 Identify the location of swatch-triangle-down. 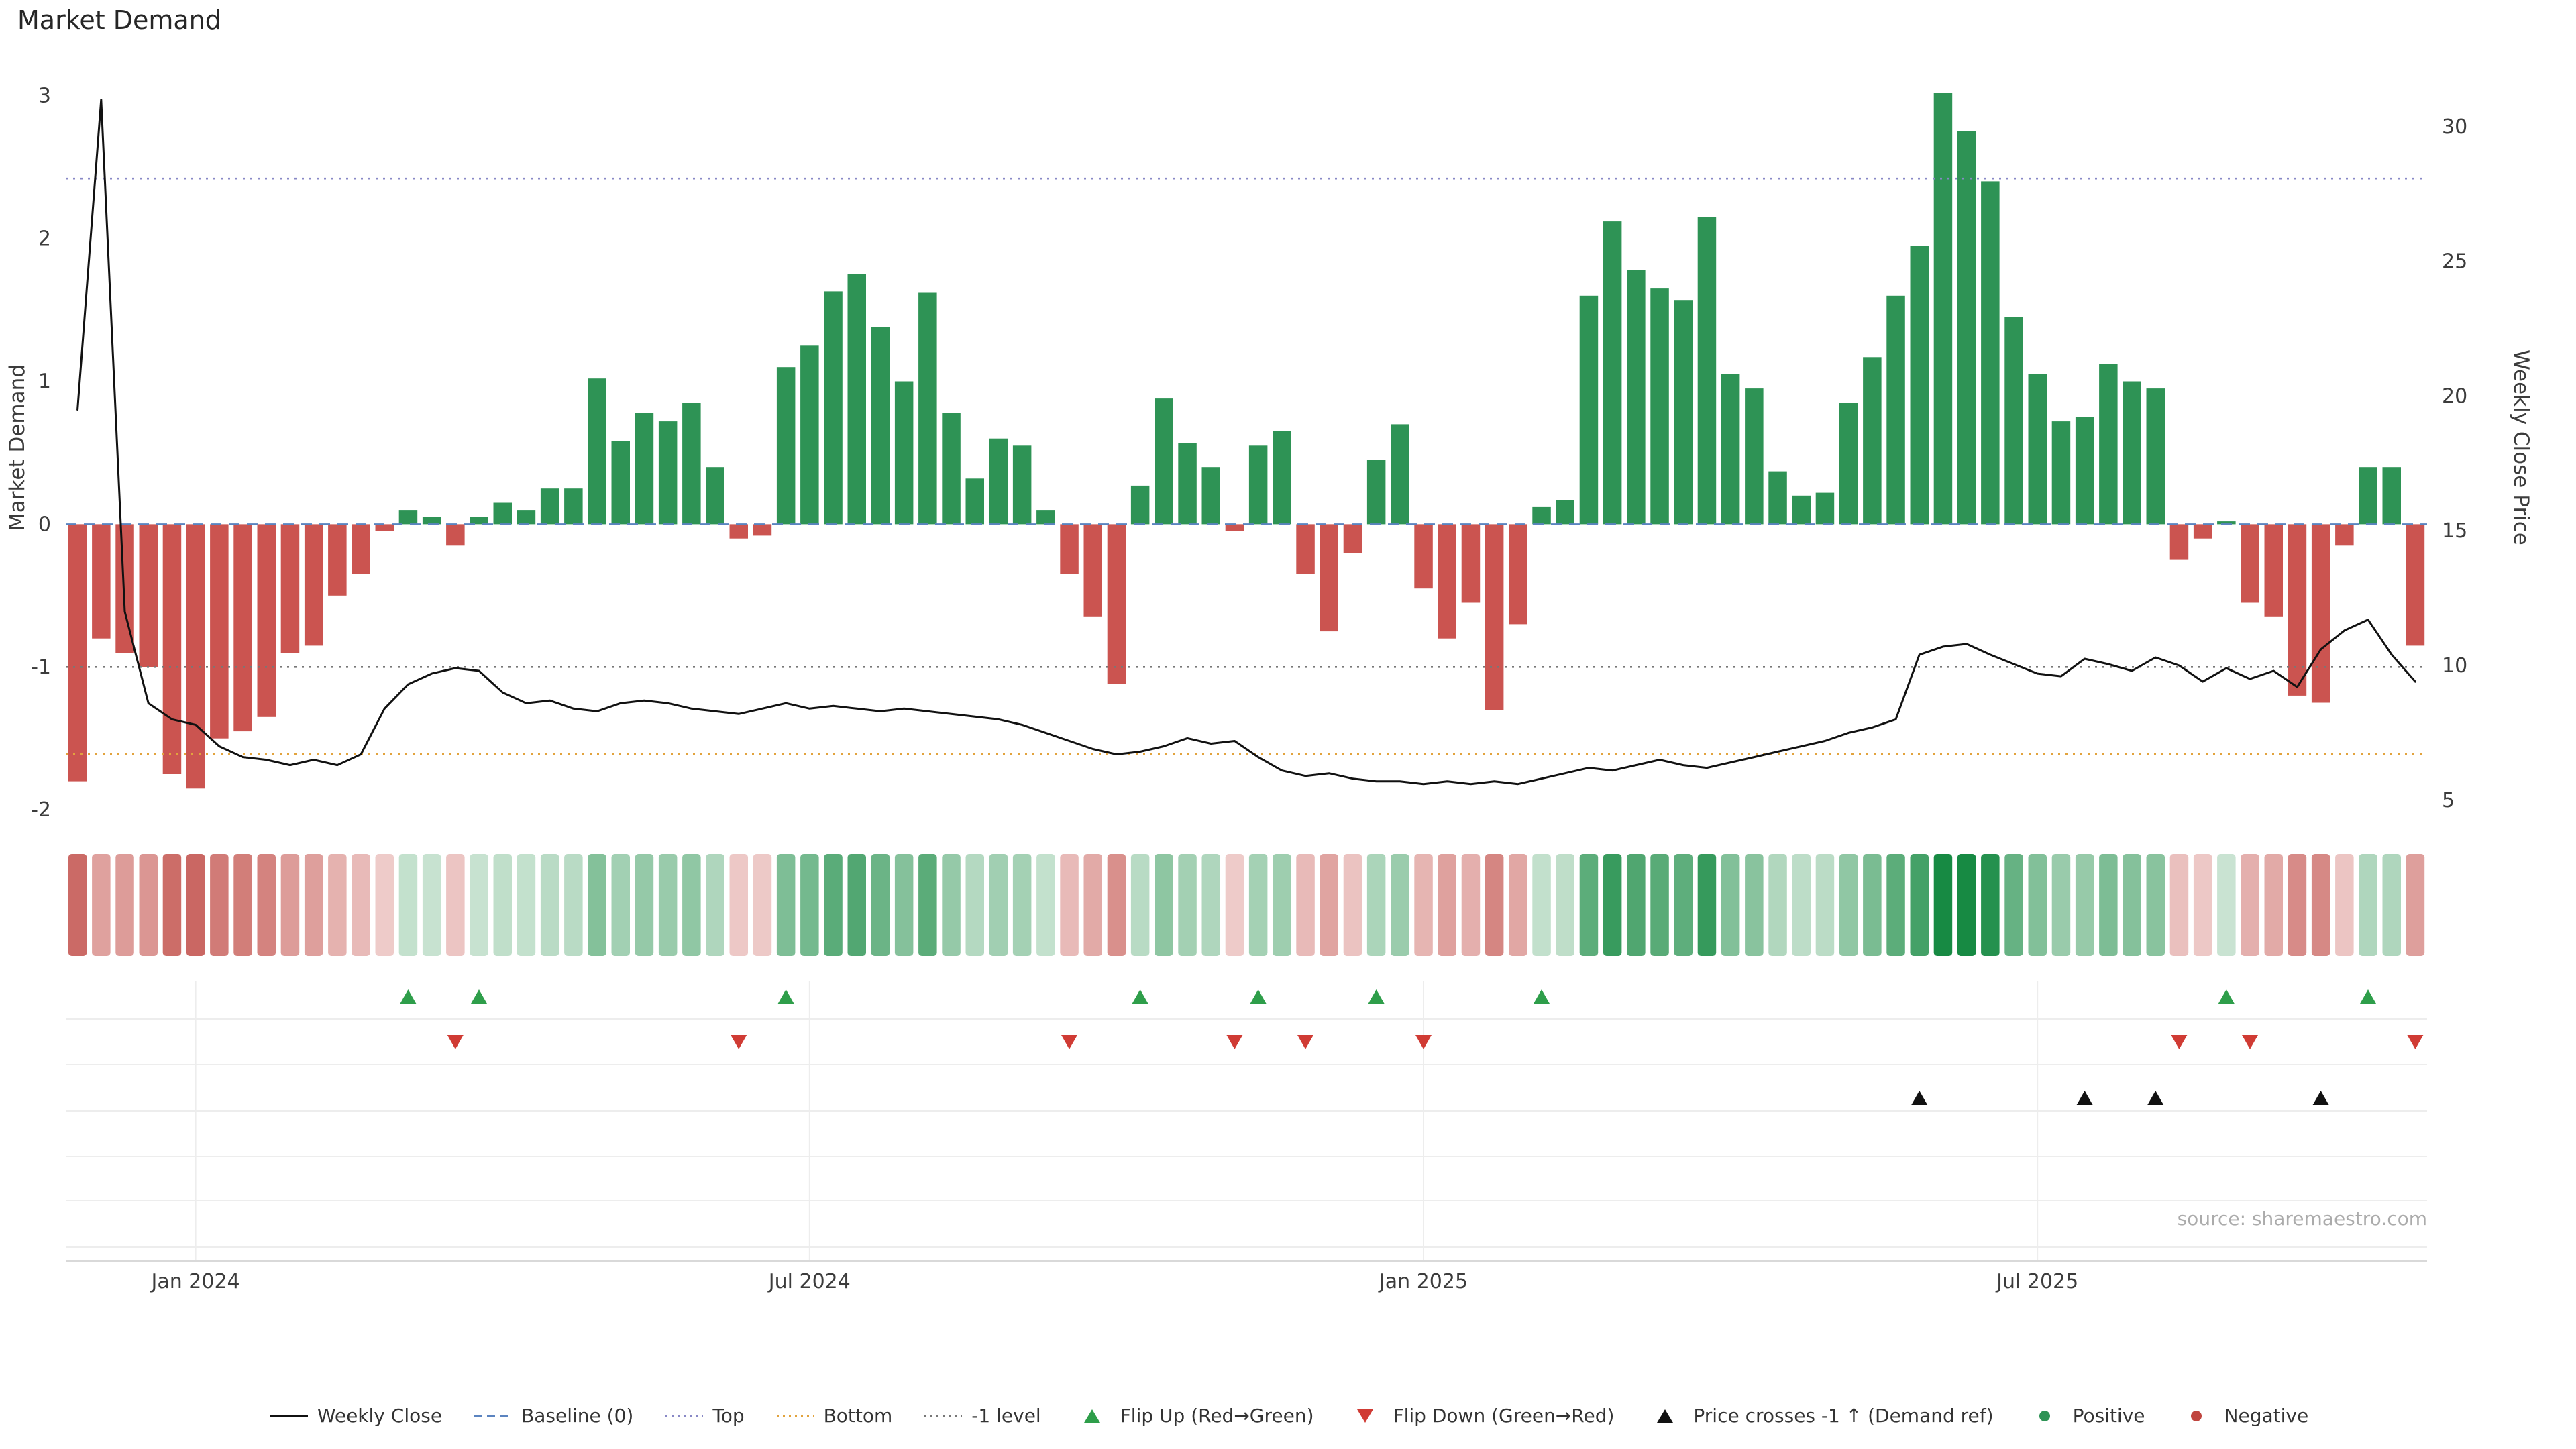
(1364, 1416).